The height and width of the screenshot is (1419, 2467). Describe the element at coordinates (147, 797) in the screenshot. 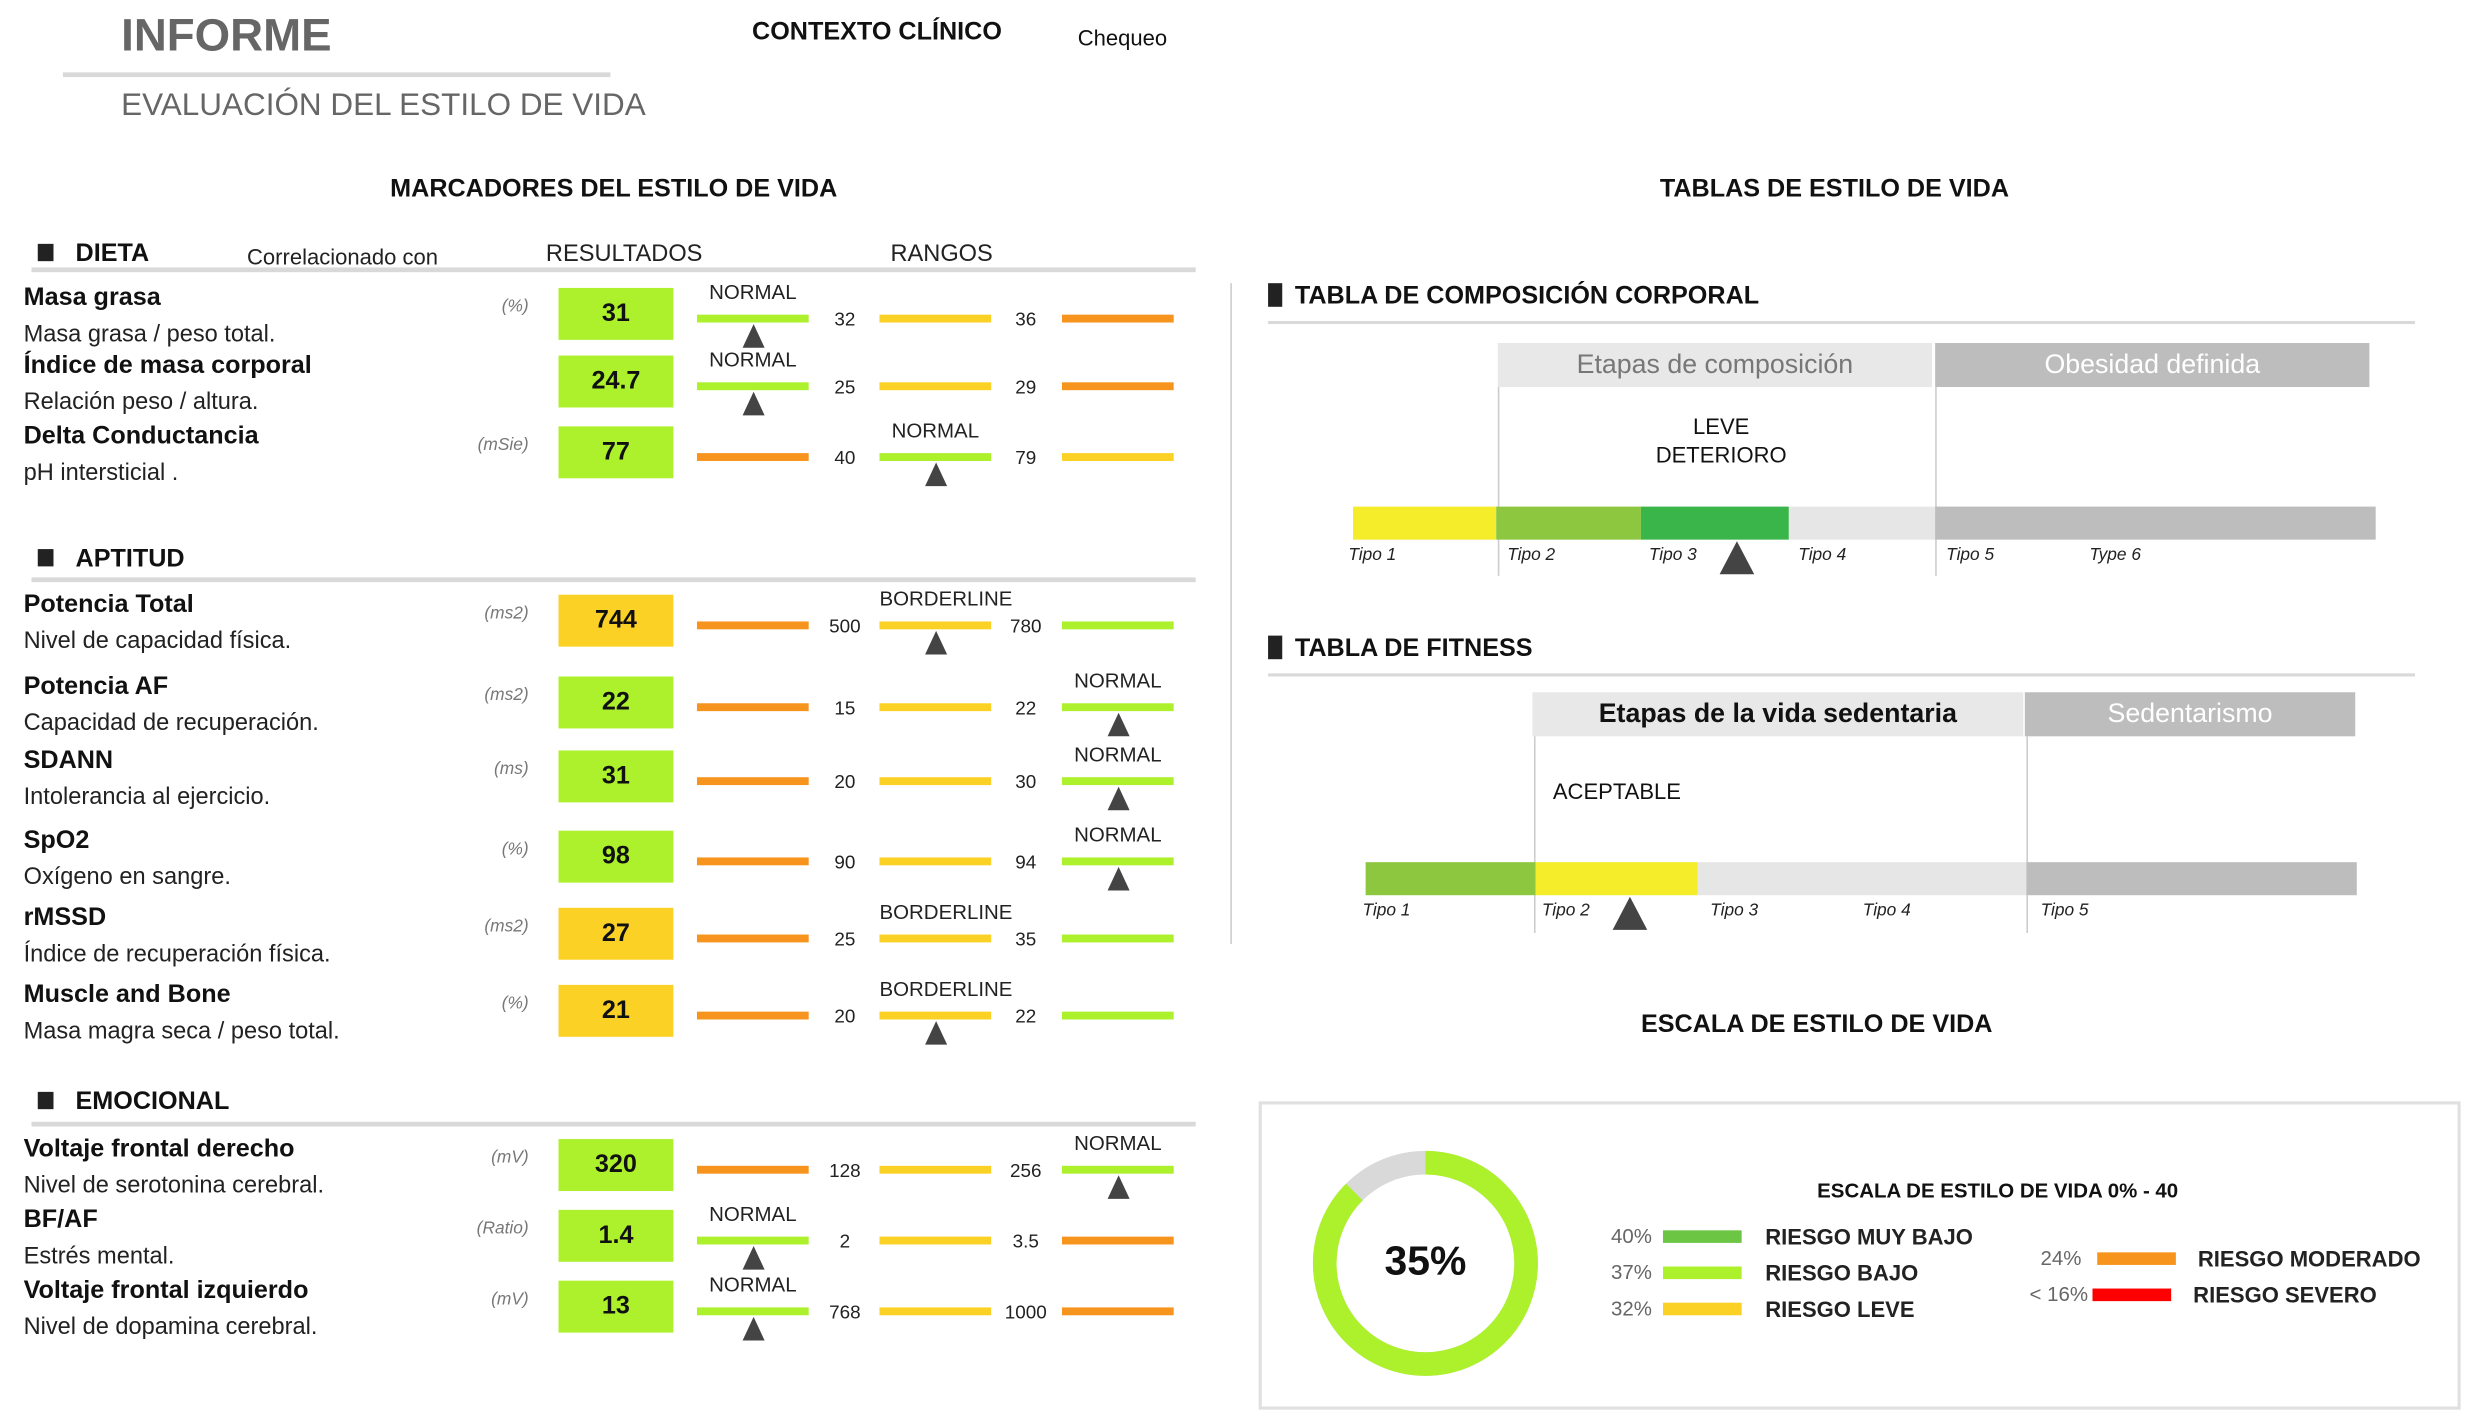

I see `marker-description: Intolerancia al ejercicio.` at that location.